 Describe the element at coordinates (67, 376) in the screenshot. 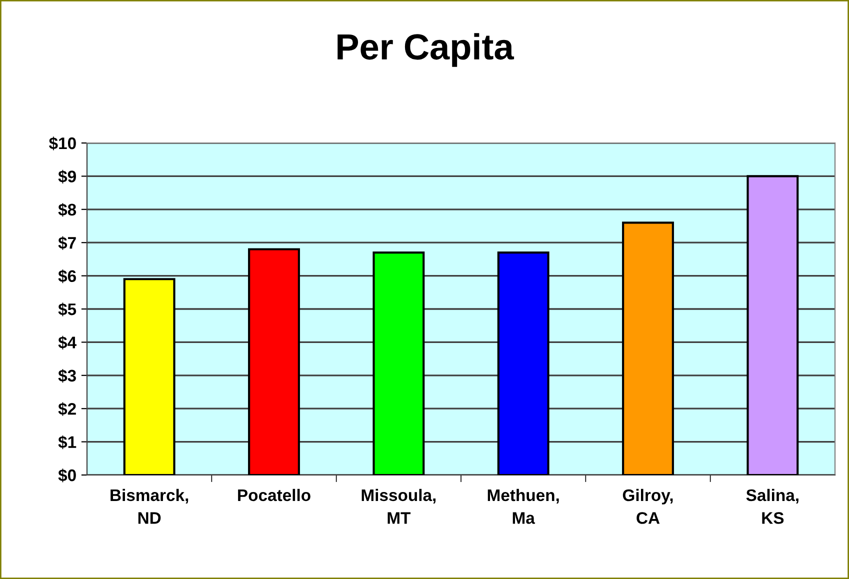

I see `y-tick-label: $3` at that location.